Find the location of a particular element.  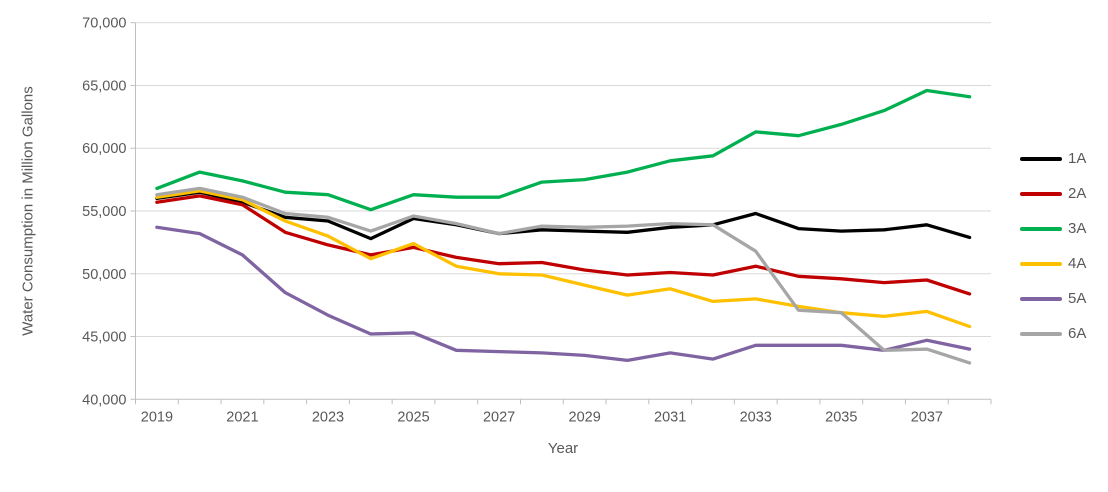

series-line-1A is located at coordinates (563, 215).